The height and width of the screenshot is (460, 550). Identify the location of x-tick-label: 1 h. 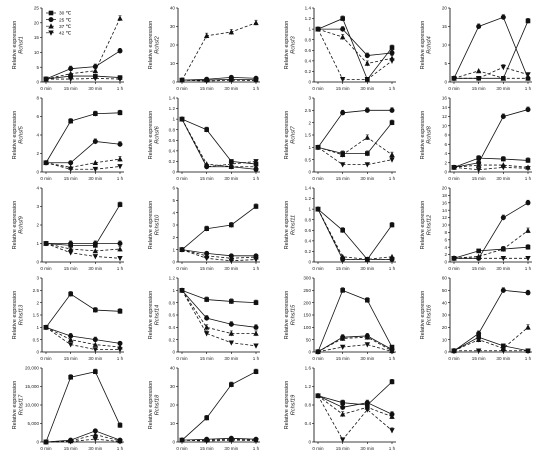
(392, 268).